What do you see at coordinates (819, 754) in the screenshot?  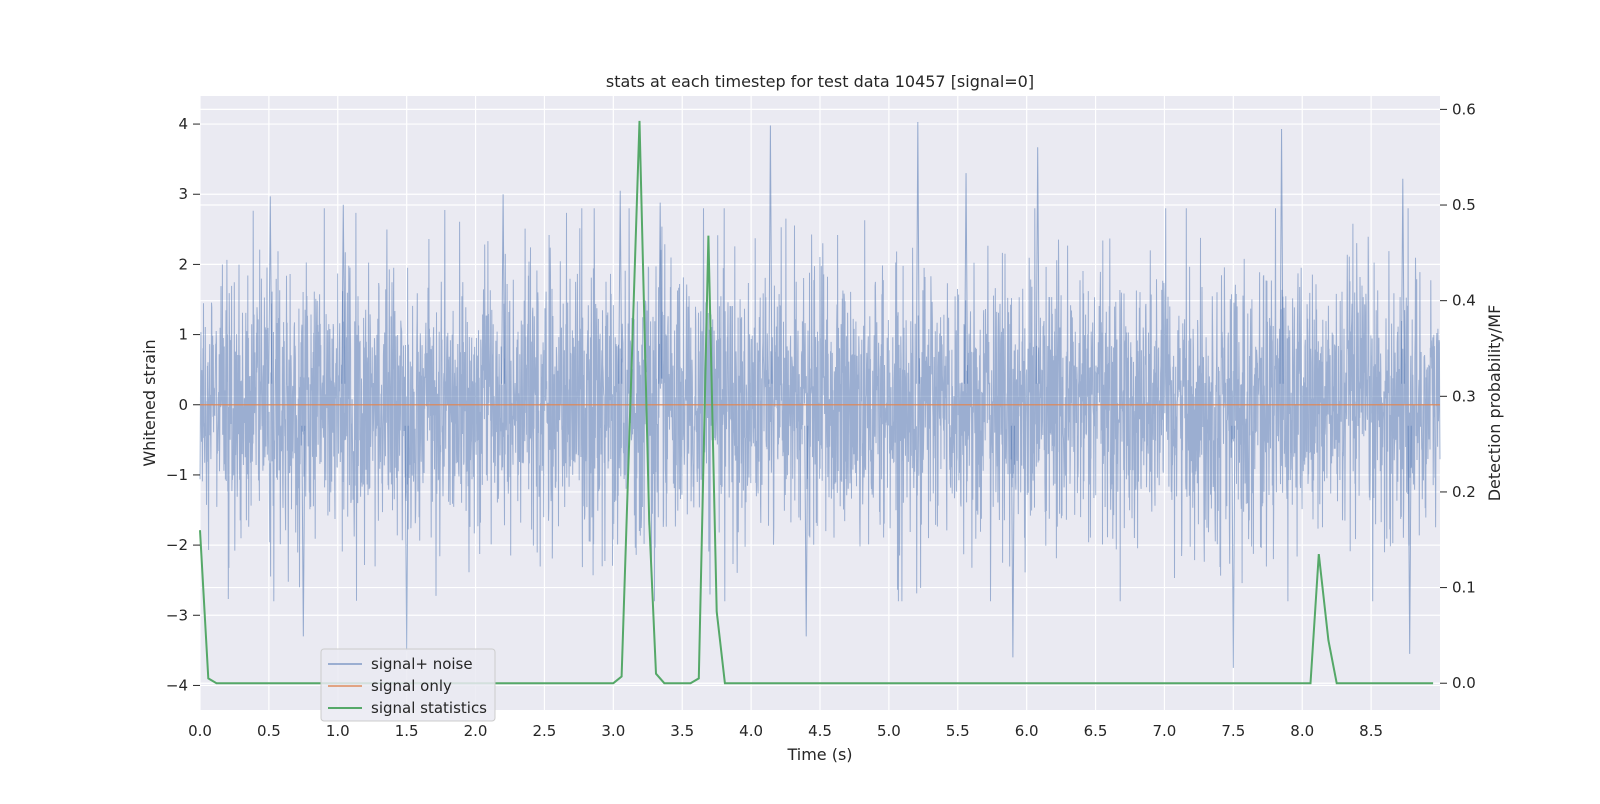 I see `x-axis-label: Time (s)` at bounding box center [819, 754].